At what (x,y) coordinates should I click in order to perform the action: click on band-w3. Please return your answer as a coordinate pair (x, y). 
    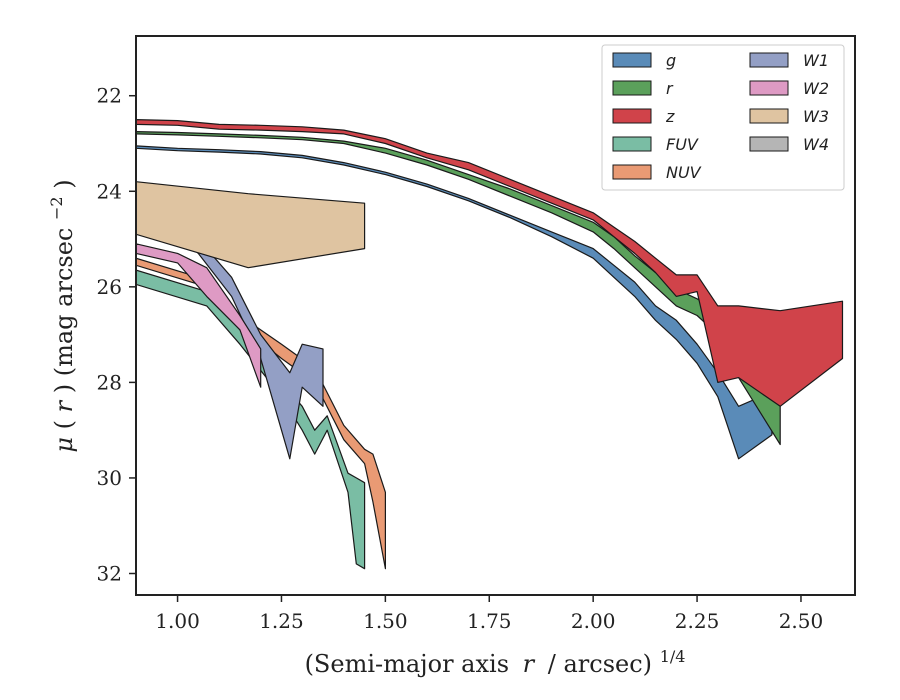
    Looking at the image, I should click on (251, 225).